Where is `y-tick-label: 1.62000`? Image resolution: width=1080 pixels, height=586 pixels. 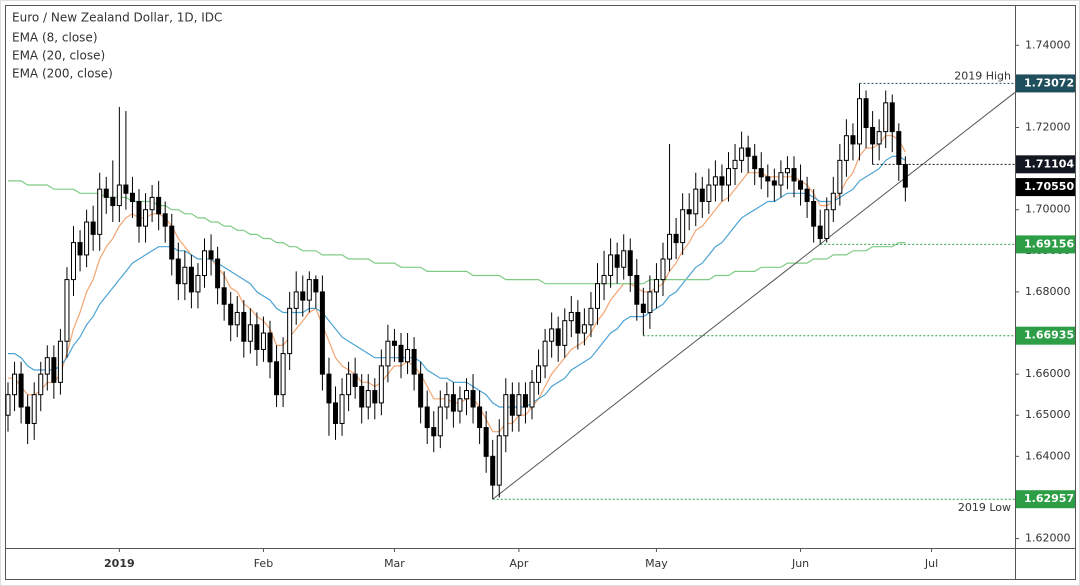 y-tick-label: 1.62000 is located at coordinates (1048, 538).